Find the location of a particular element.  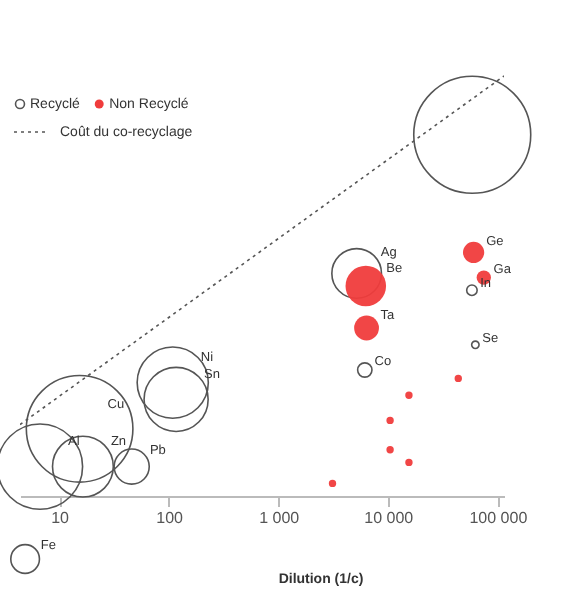

x-tick-label: 1 000 is located at coordinates (280, 518).